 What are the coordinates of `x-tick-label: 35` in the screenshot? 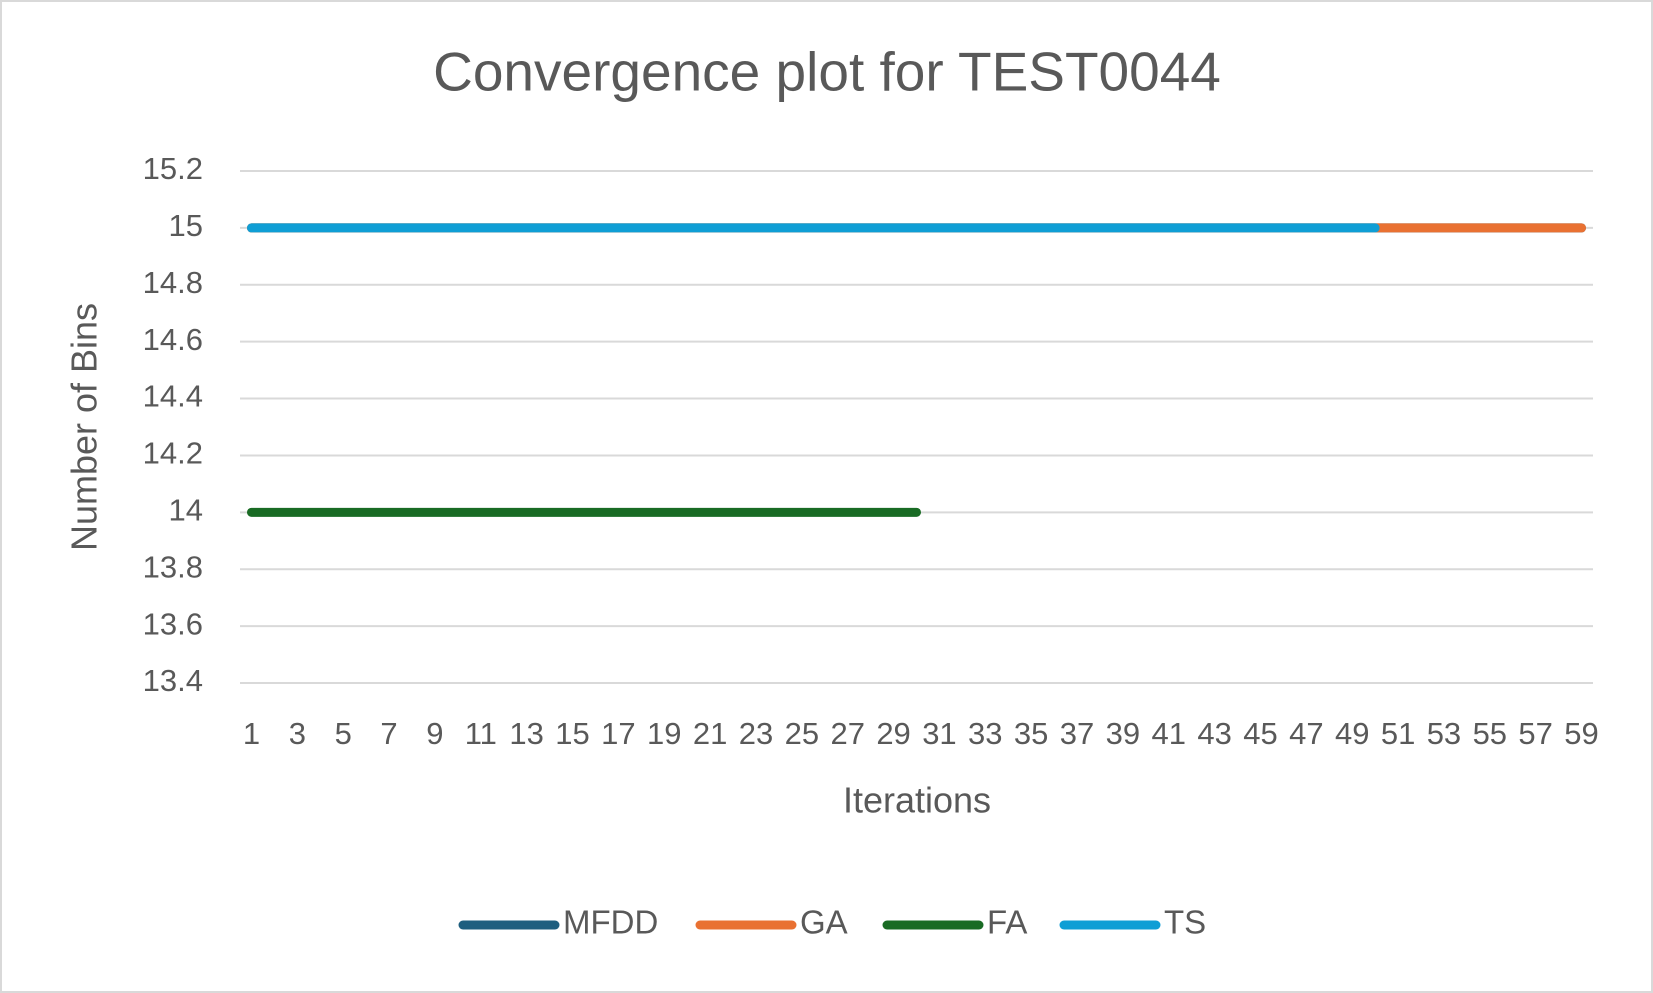 It's located at (1031, 733).